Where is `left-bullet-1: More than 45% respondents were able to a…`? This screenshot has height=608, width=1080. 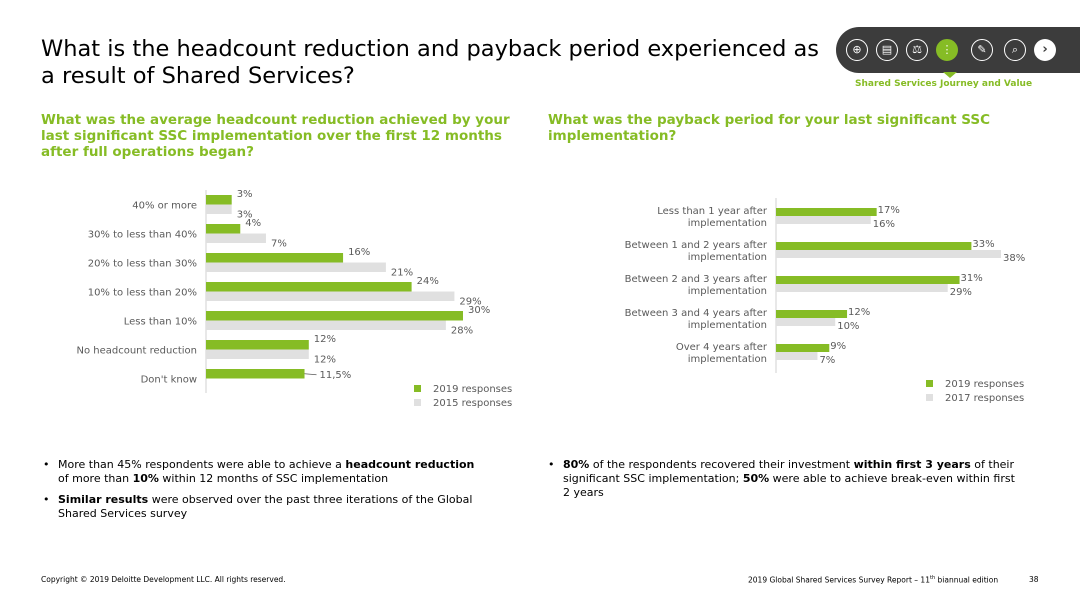
left-bullet-1: More than 45% respondents were able to a… is located at coordinates (261, 472).